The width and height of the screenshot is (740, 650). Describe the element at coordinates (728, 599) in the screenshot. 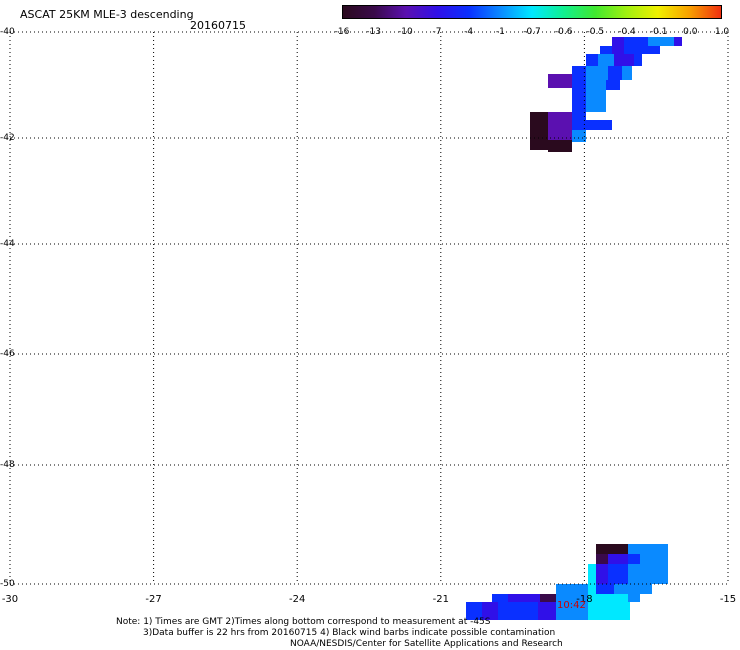

I see `longitude-label: -15` at that location.